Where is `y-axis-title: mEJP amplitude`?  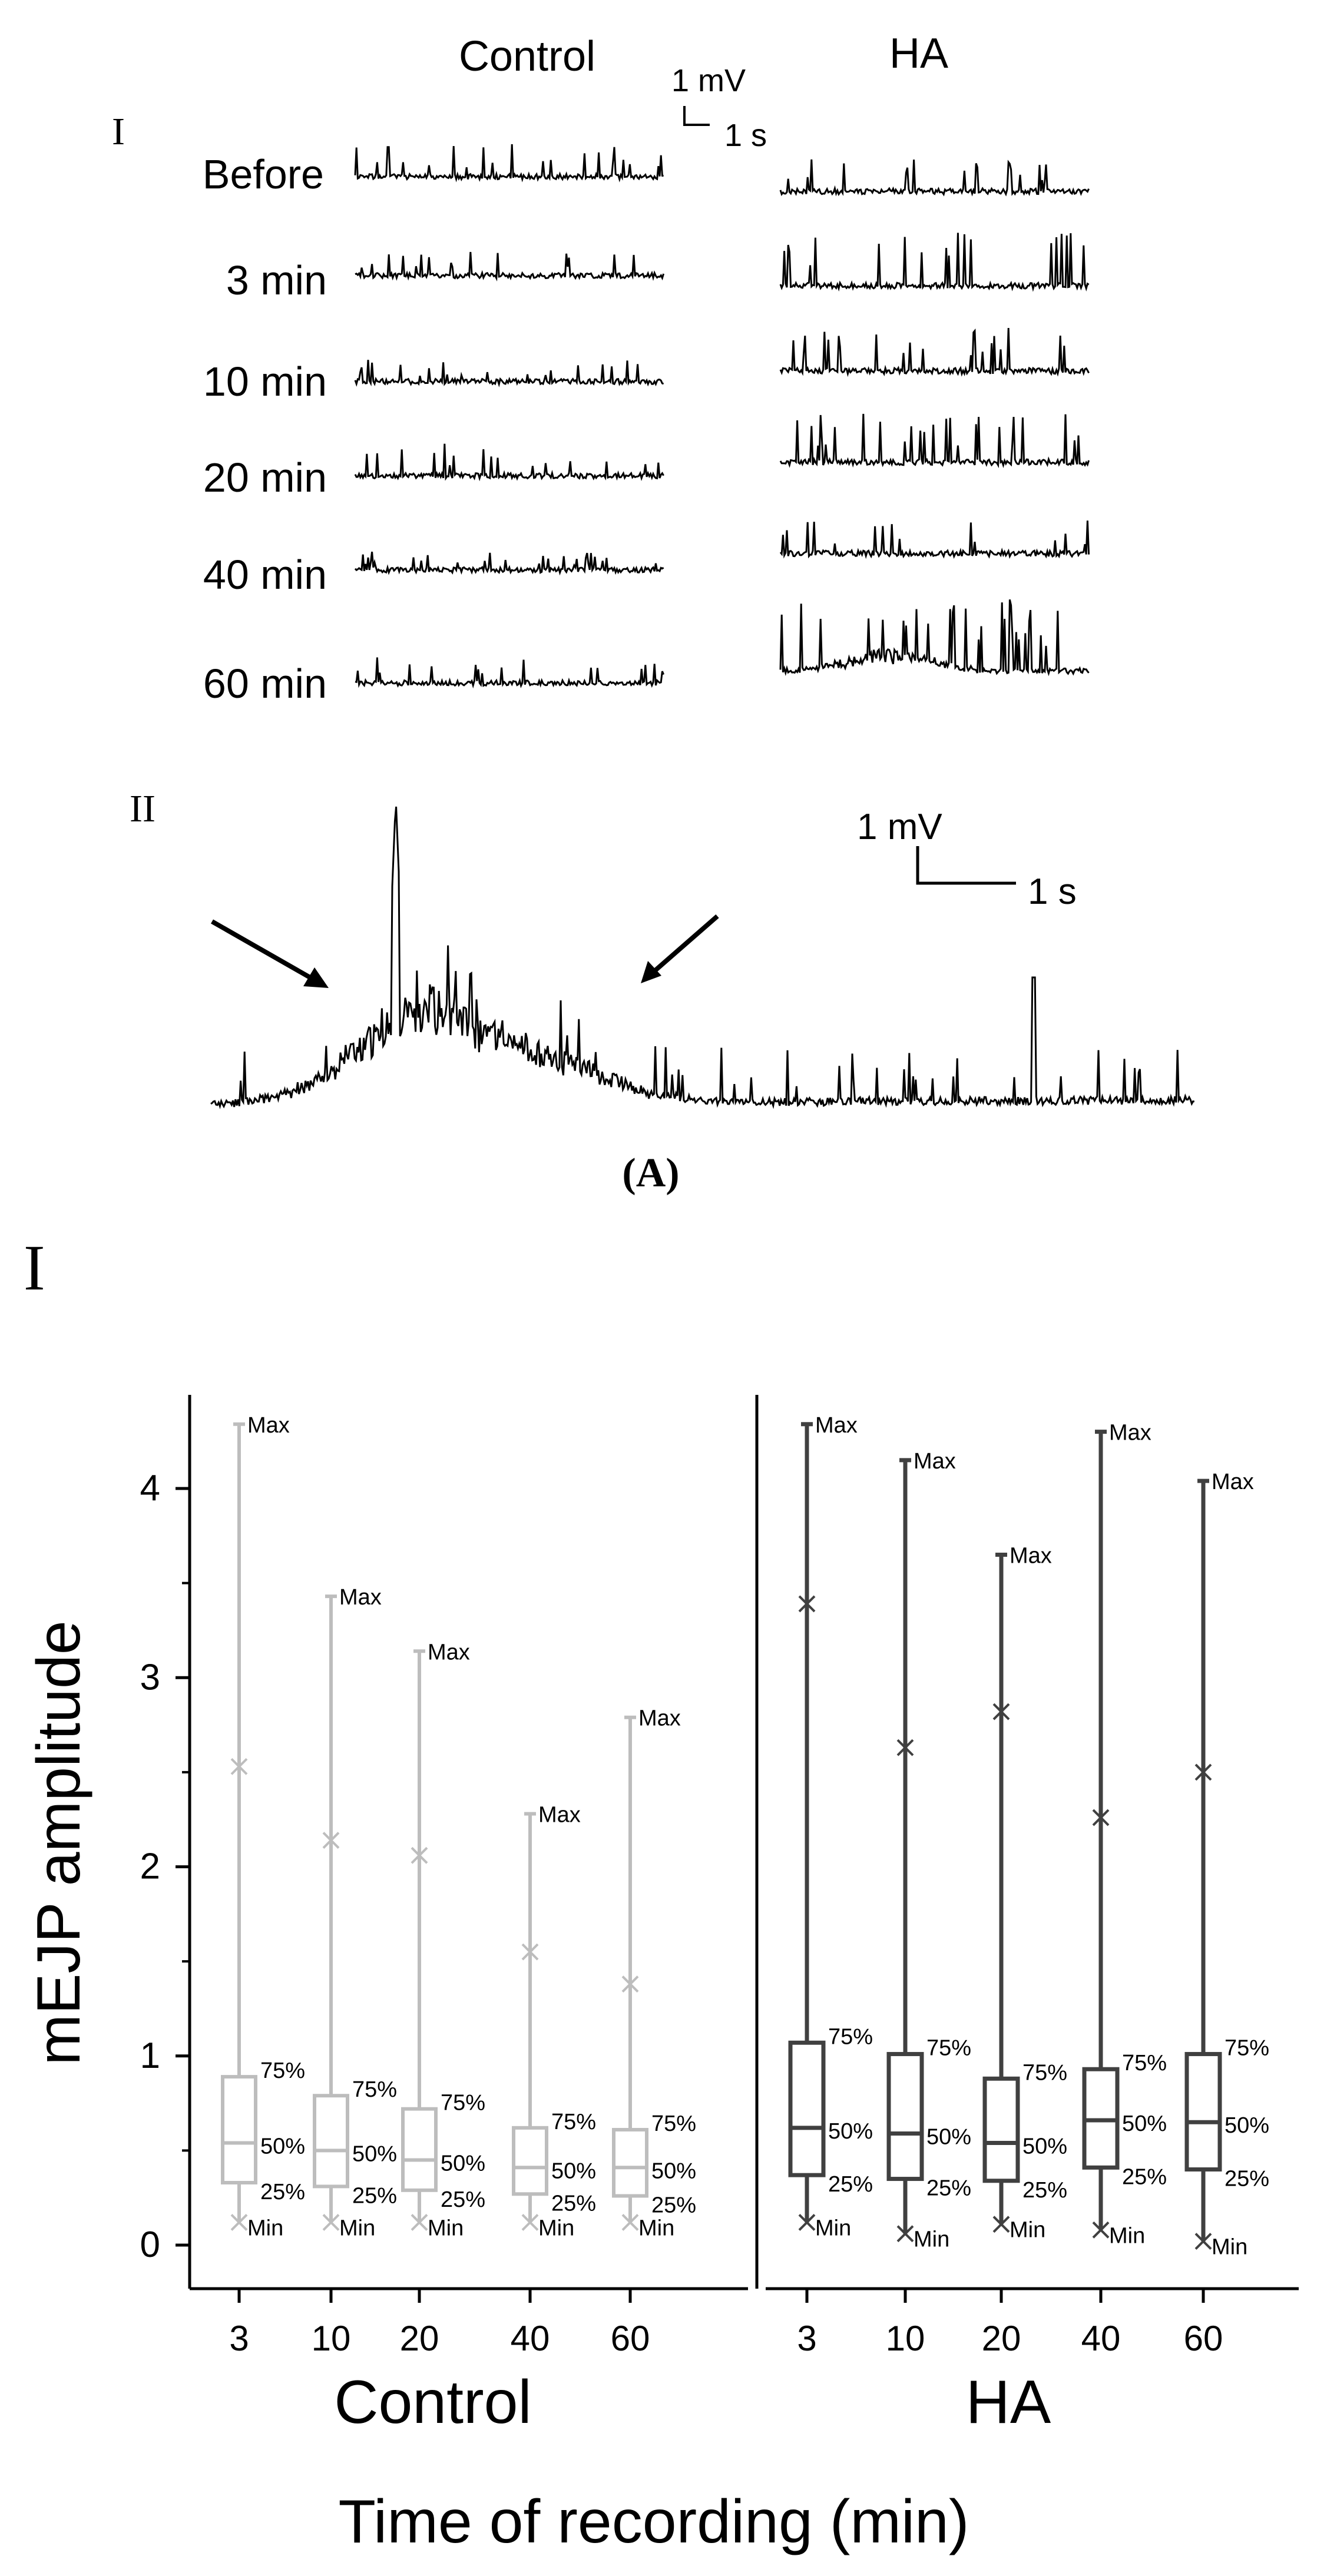
y-axis-title: mEJP amplitude is located at coordinates (59, 1842).